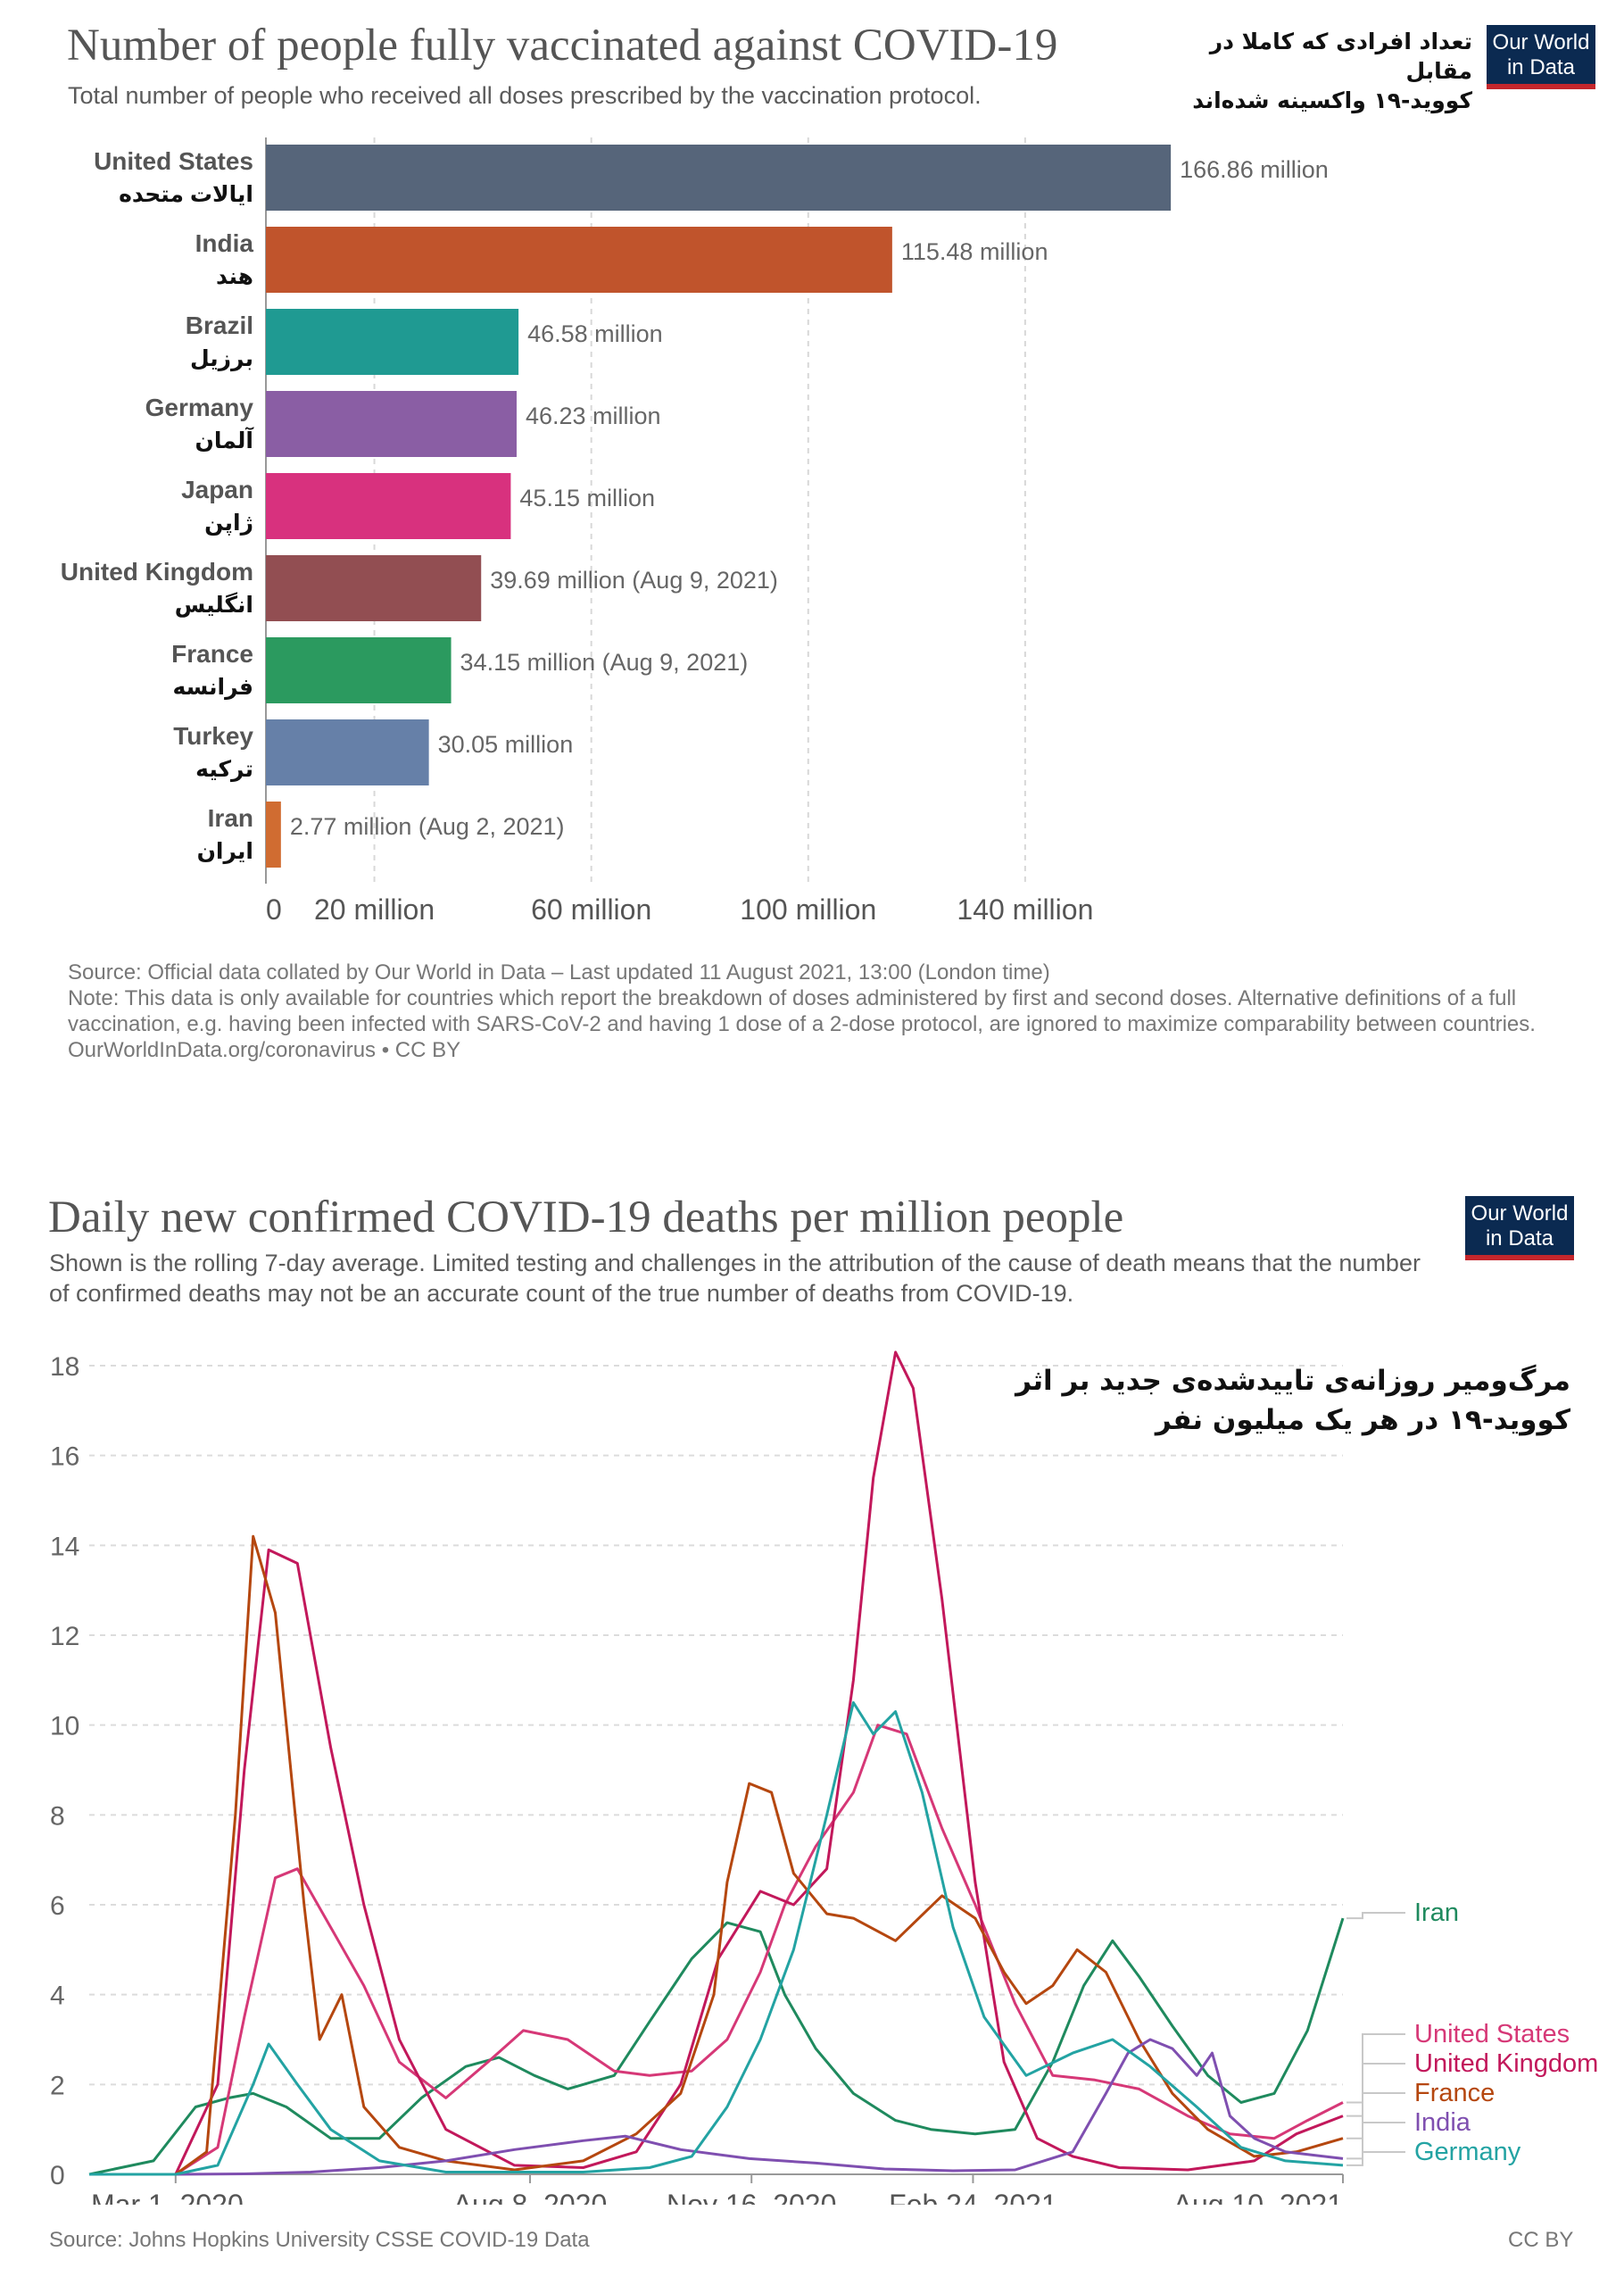  What do you see at coordinates (1436, 1913) in the screenshot?
I see `series-label-iran: Iran` at bounding box center [1436, 1913].